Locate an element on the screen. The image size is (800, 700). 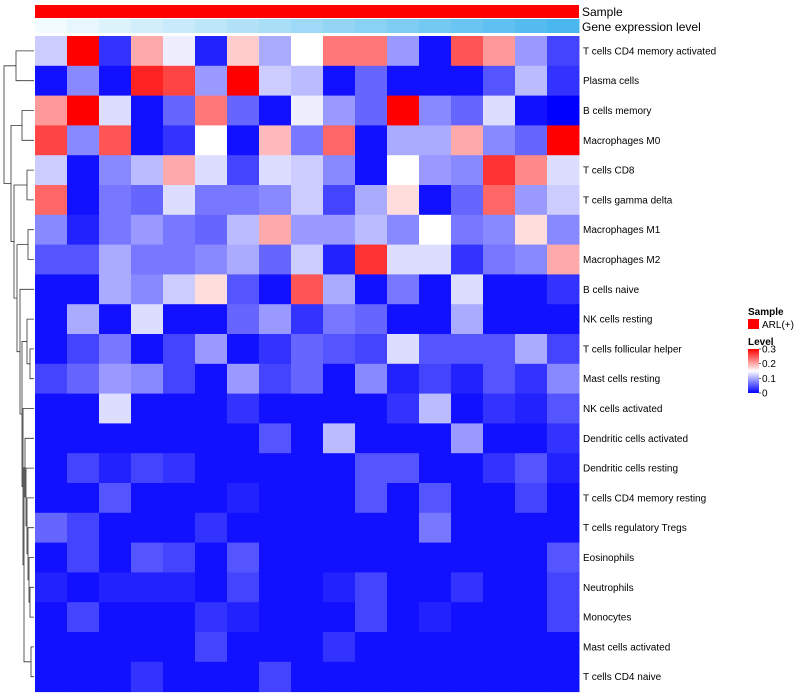
row-label: Dendritic cells activated is located at coordinates (635, 439).